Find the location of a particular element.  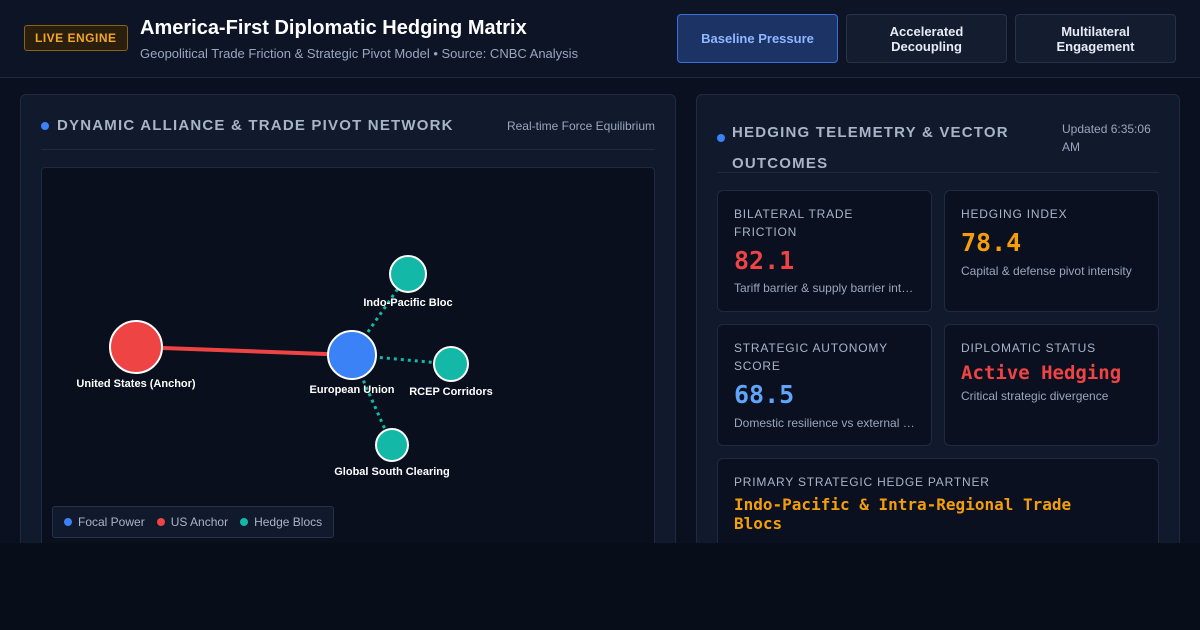

scenario-decoupling-button: Accelerated Decoupling is located at coordinates (926, 38).